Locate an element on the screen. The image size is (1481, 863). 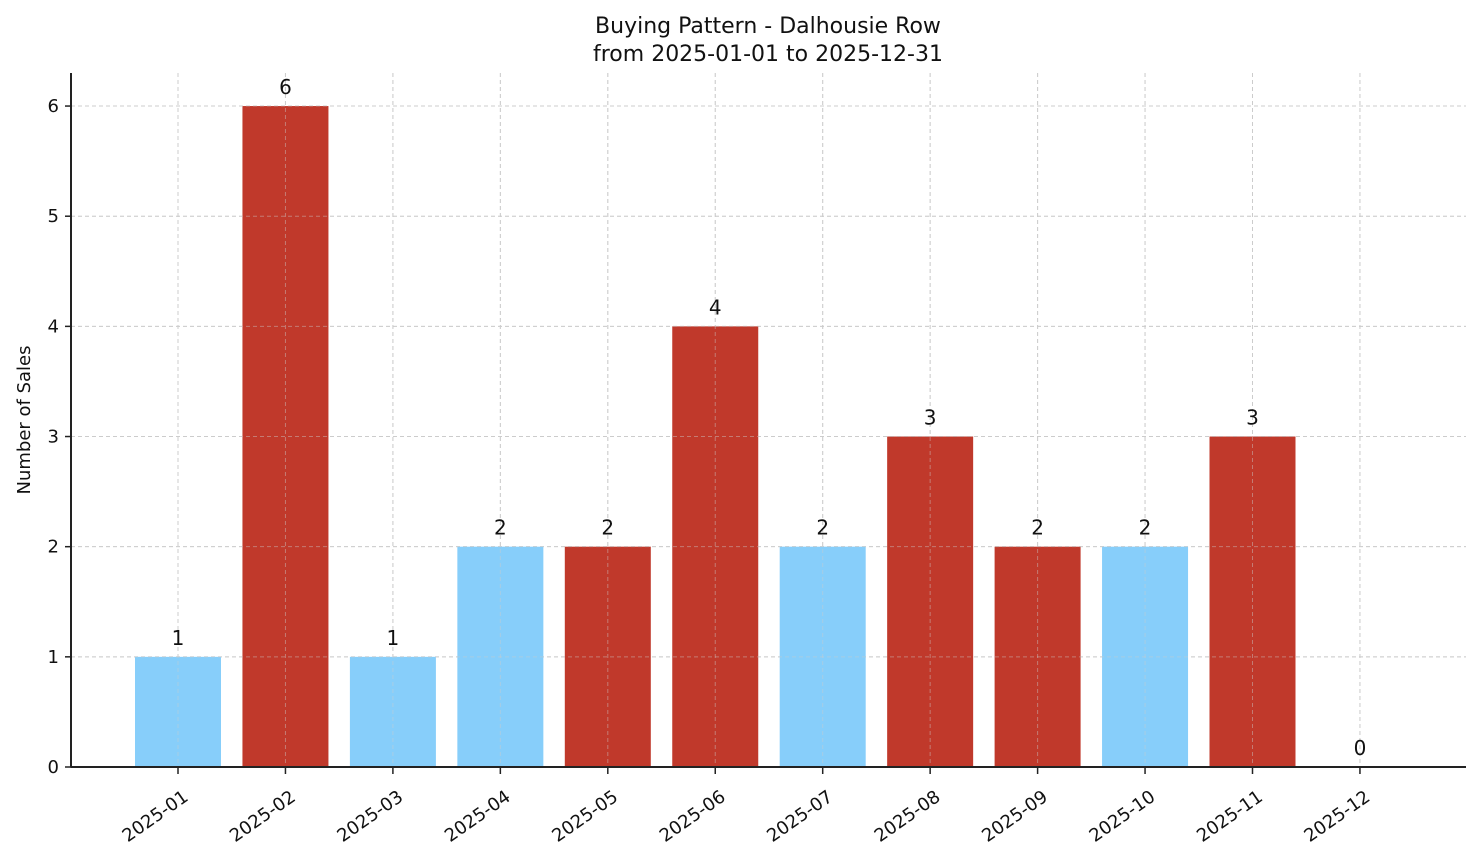
bar-value-label: 0 is located at coordinates (1360, 748).